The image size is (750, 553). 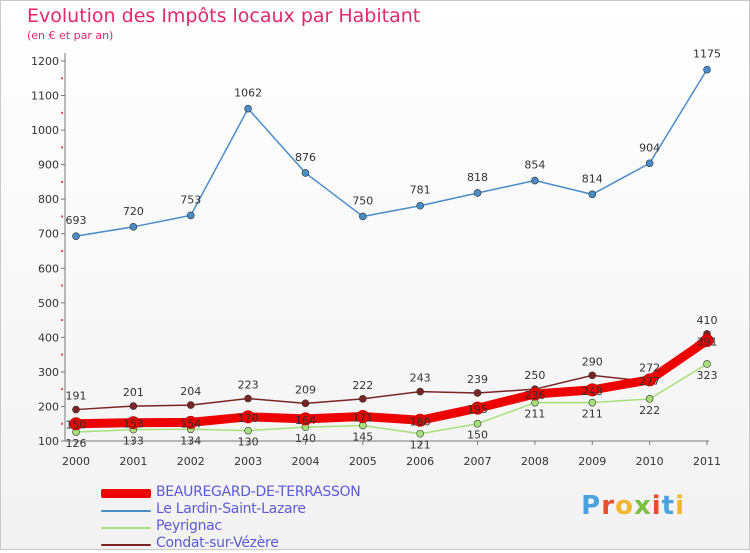 I want to click on data-label-0: 236, so click(x=534, y=395).